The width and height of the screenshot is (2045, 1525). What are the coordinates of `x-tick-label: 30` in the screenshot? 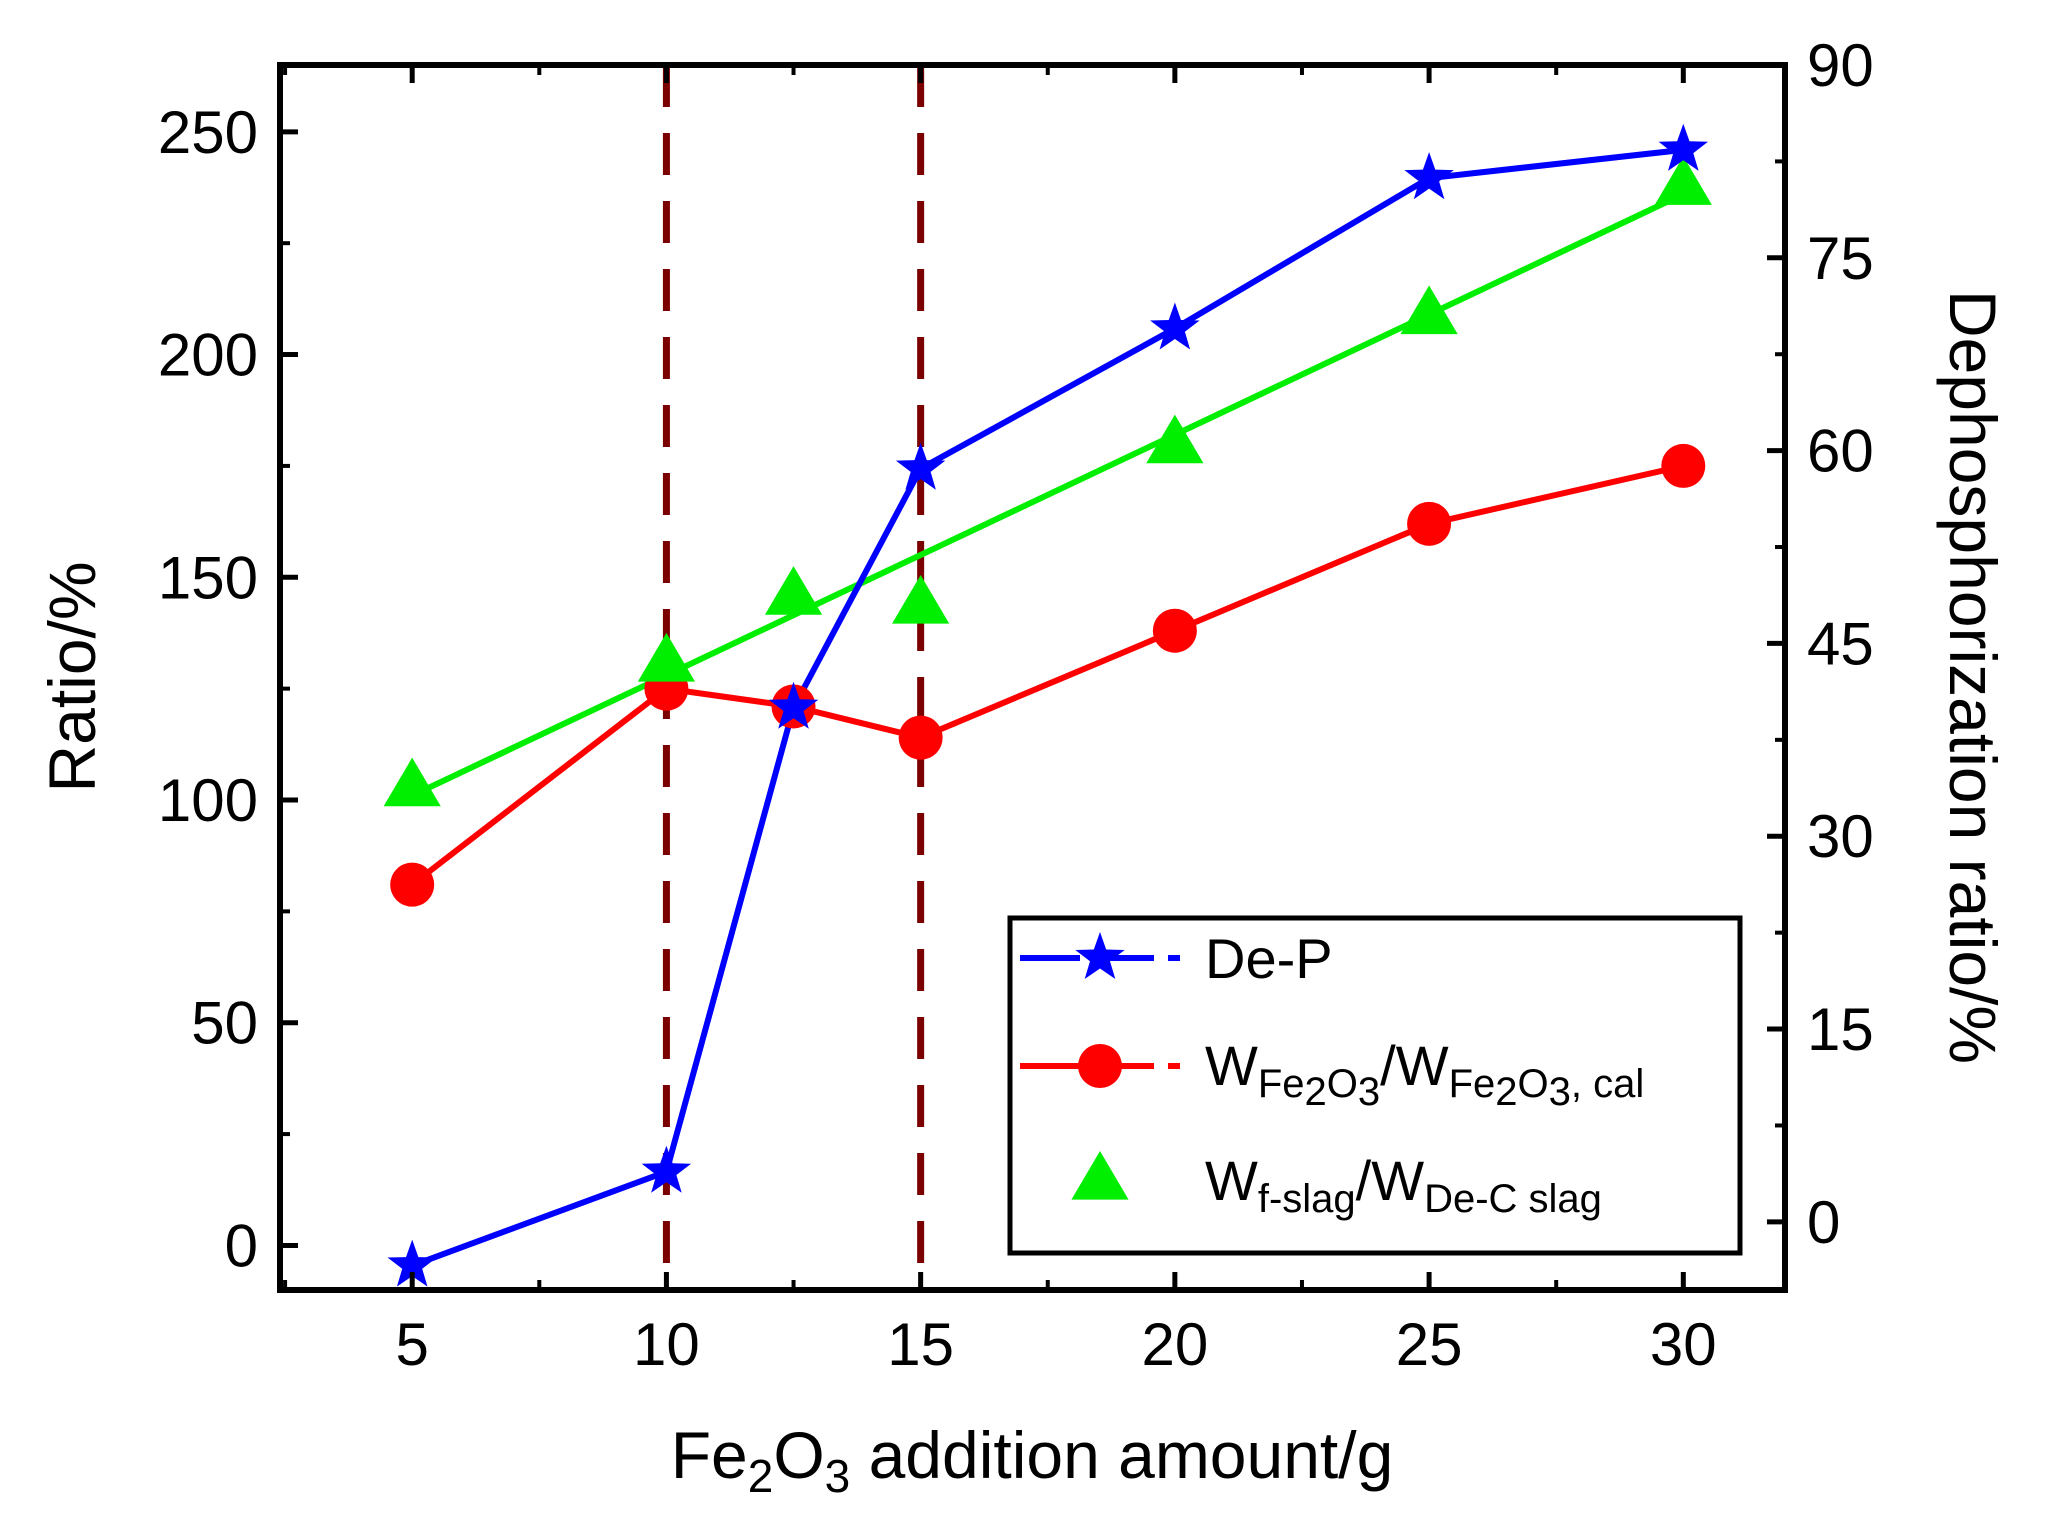 It's located at (1683, 1344).